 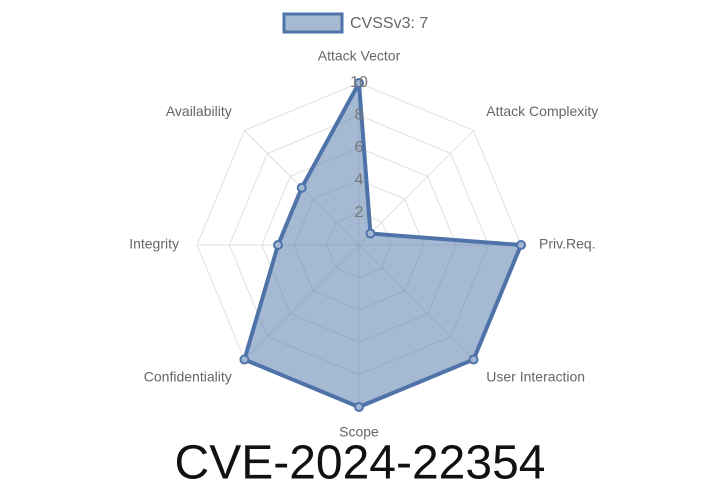 I want to click on tick-label: 6, so click(x=359, y=147).